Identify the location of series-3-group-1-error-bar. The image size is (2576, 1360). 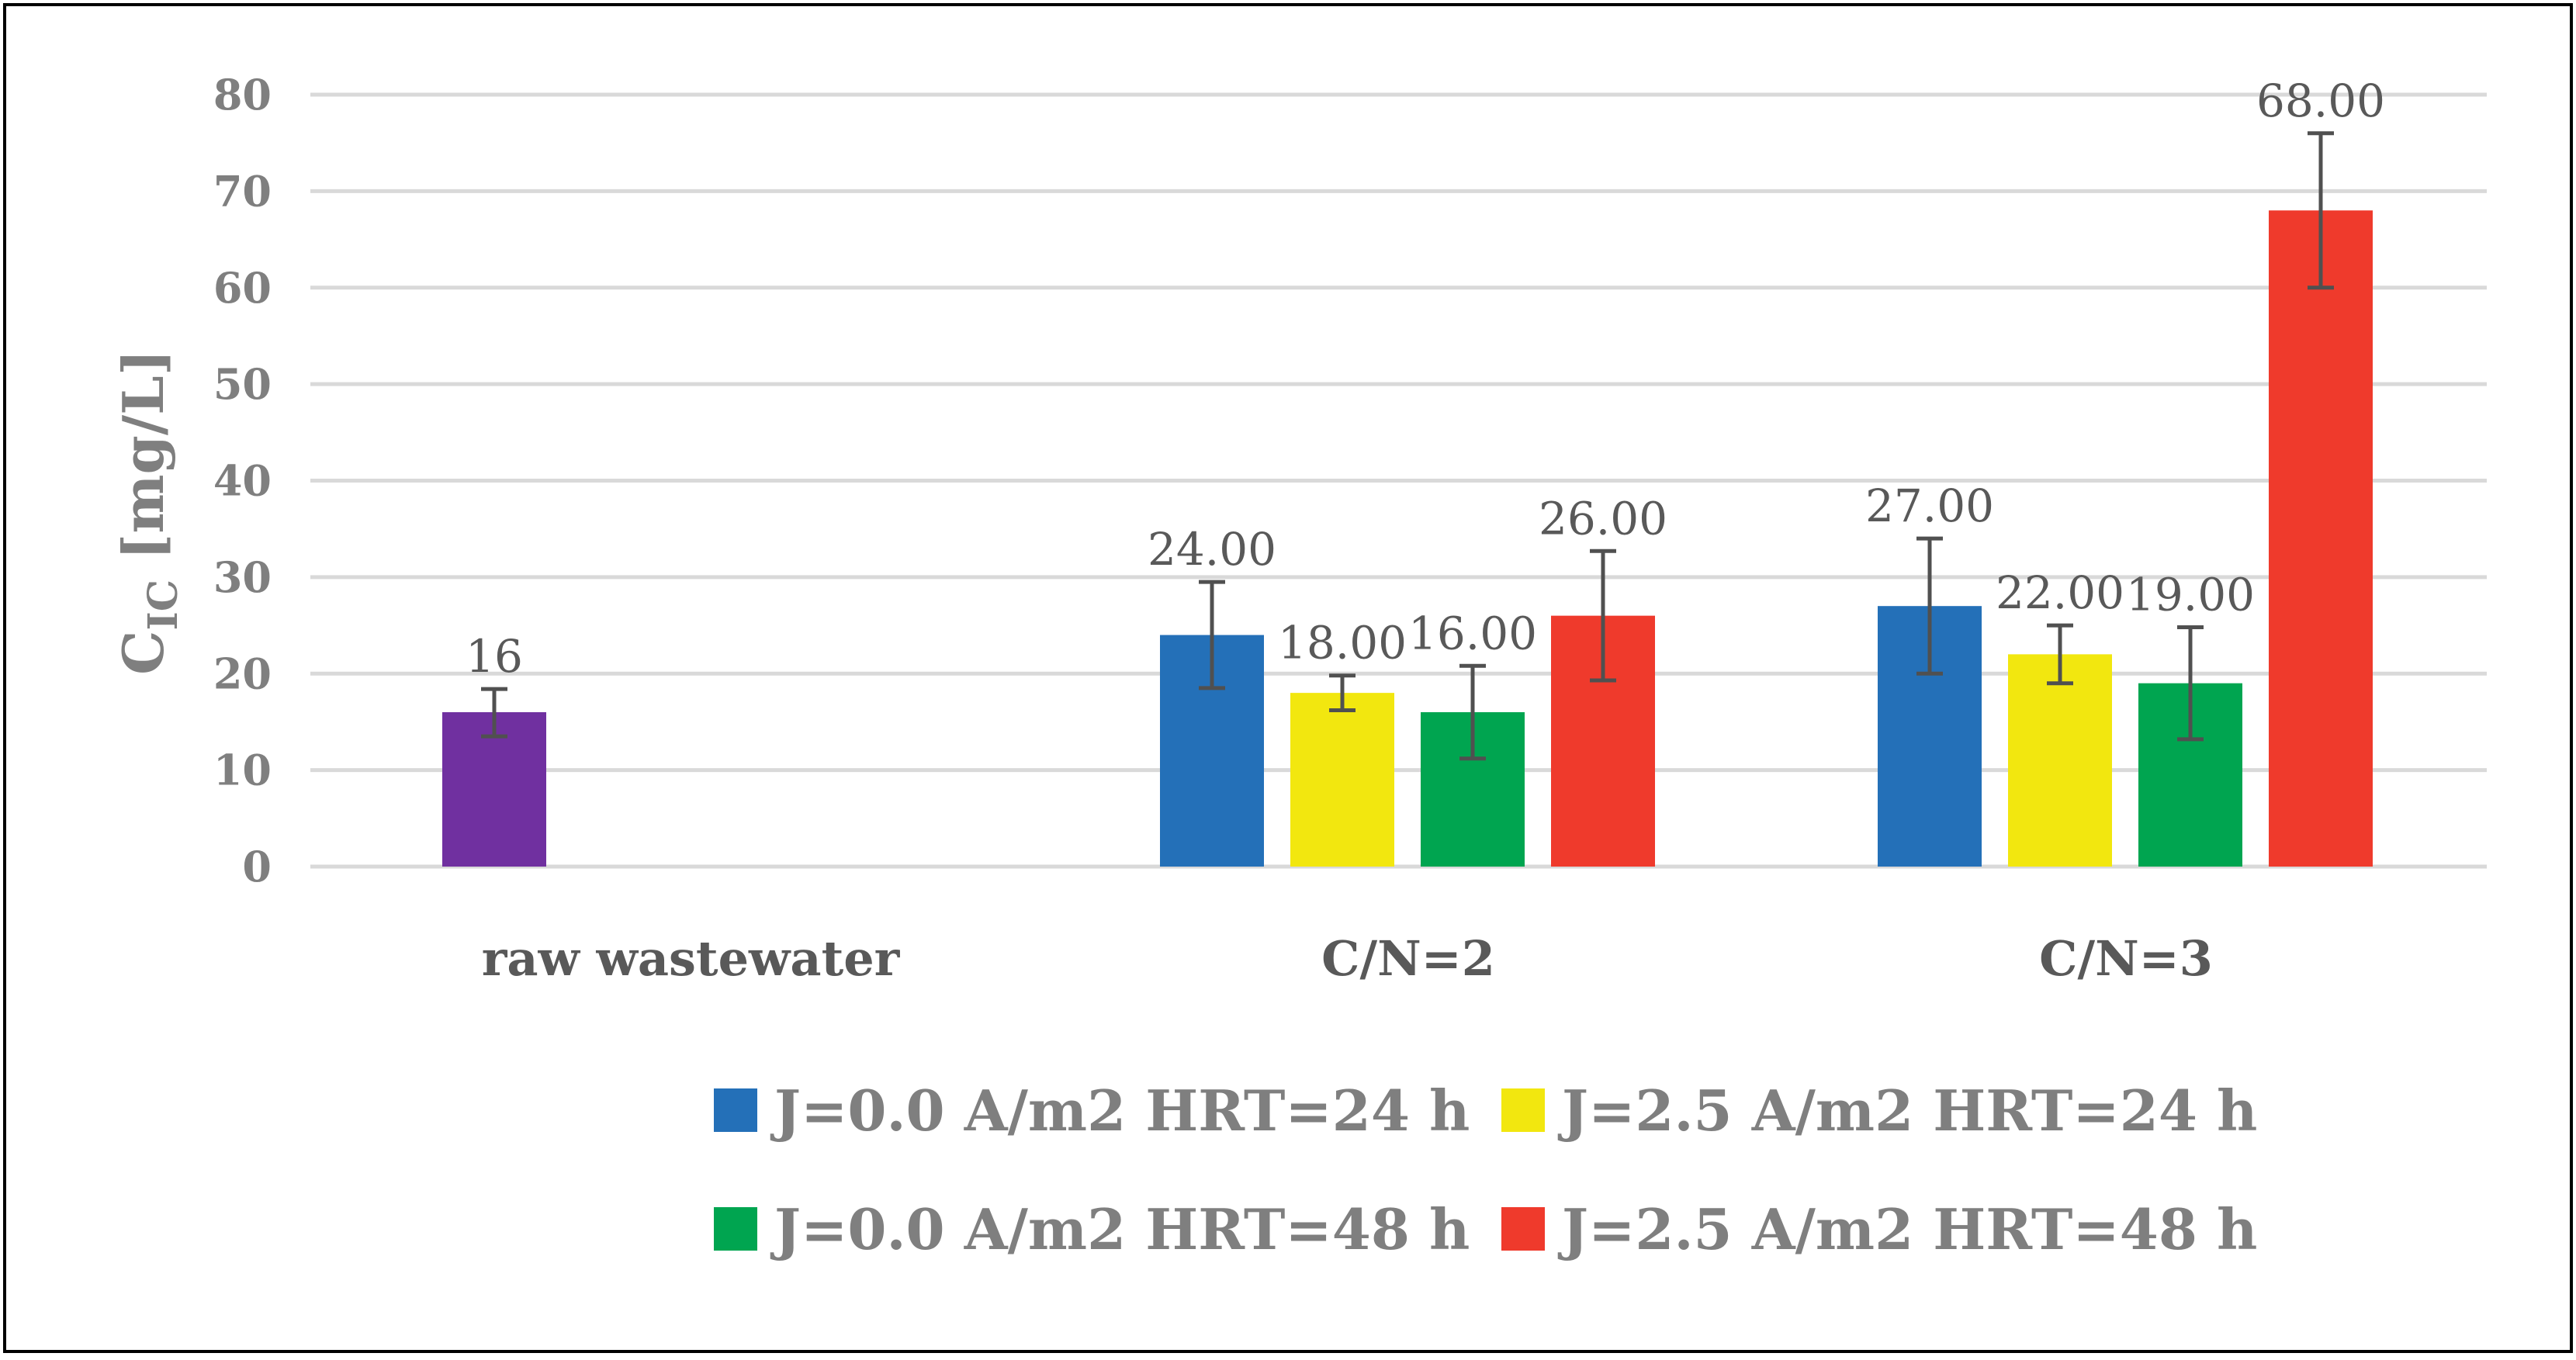
(1472, 712).